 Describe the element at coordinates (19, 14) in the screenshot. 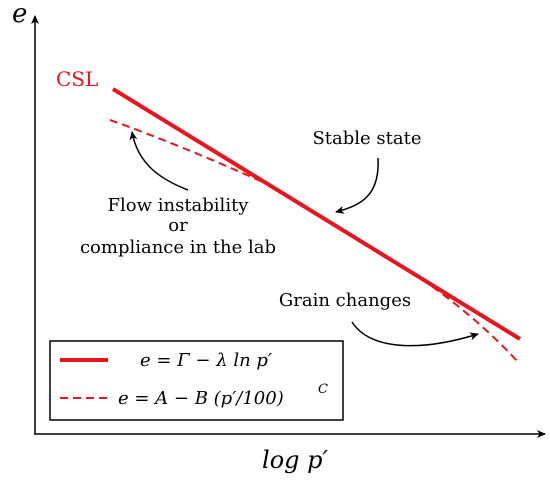

I see `y-axis-label: e` at that location.